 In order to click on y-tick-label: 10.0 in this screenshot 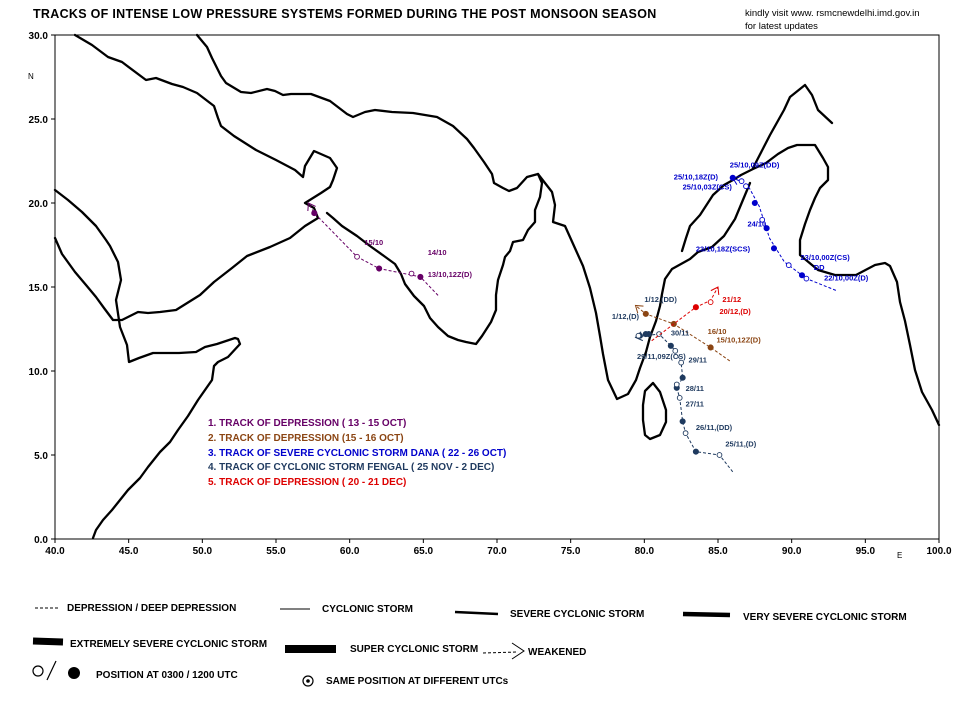, I will do `click(39, 372)`.